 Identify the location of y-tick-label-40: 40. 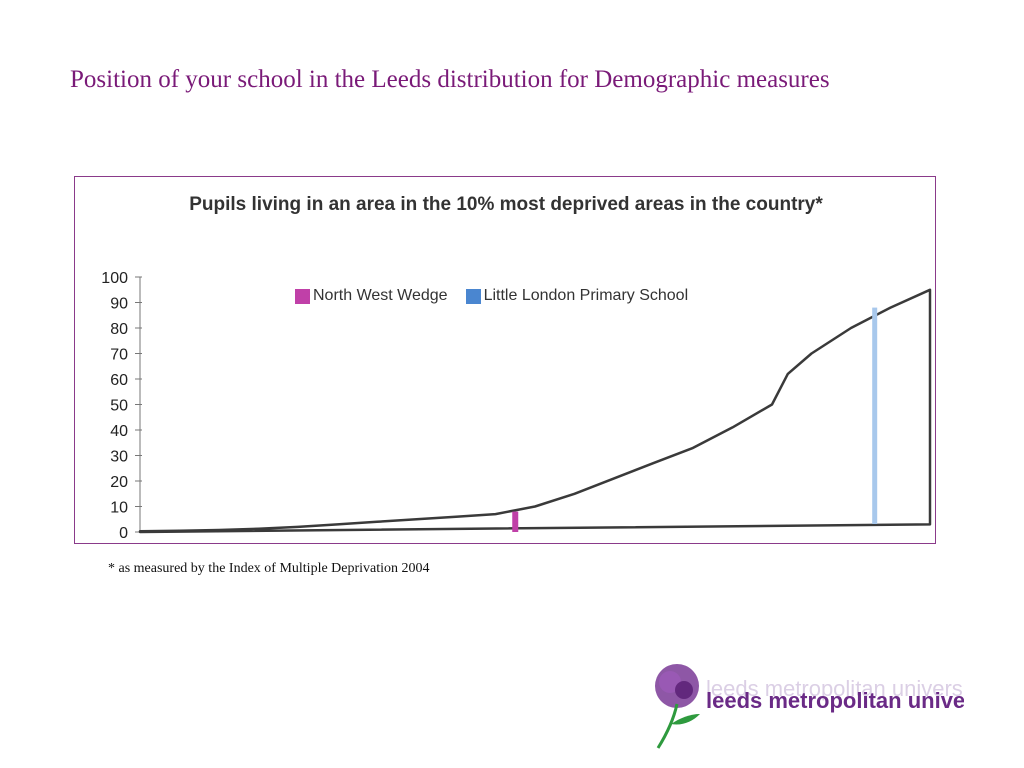
(119, 431).